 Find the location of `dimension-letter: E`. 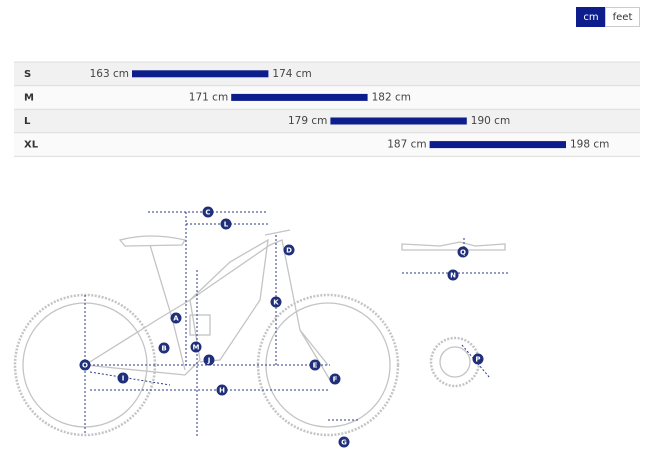

dimension-letter: E is located at coordinates (315, 366).